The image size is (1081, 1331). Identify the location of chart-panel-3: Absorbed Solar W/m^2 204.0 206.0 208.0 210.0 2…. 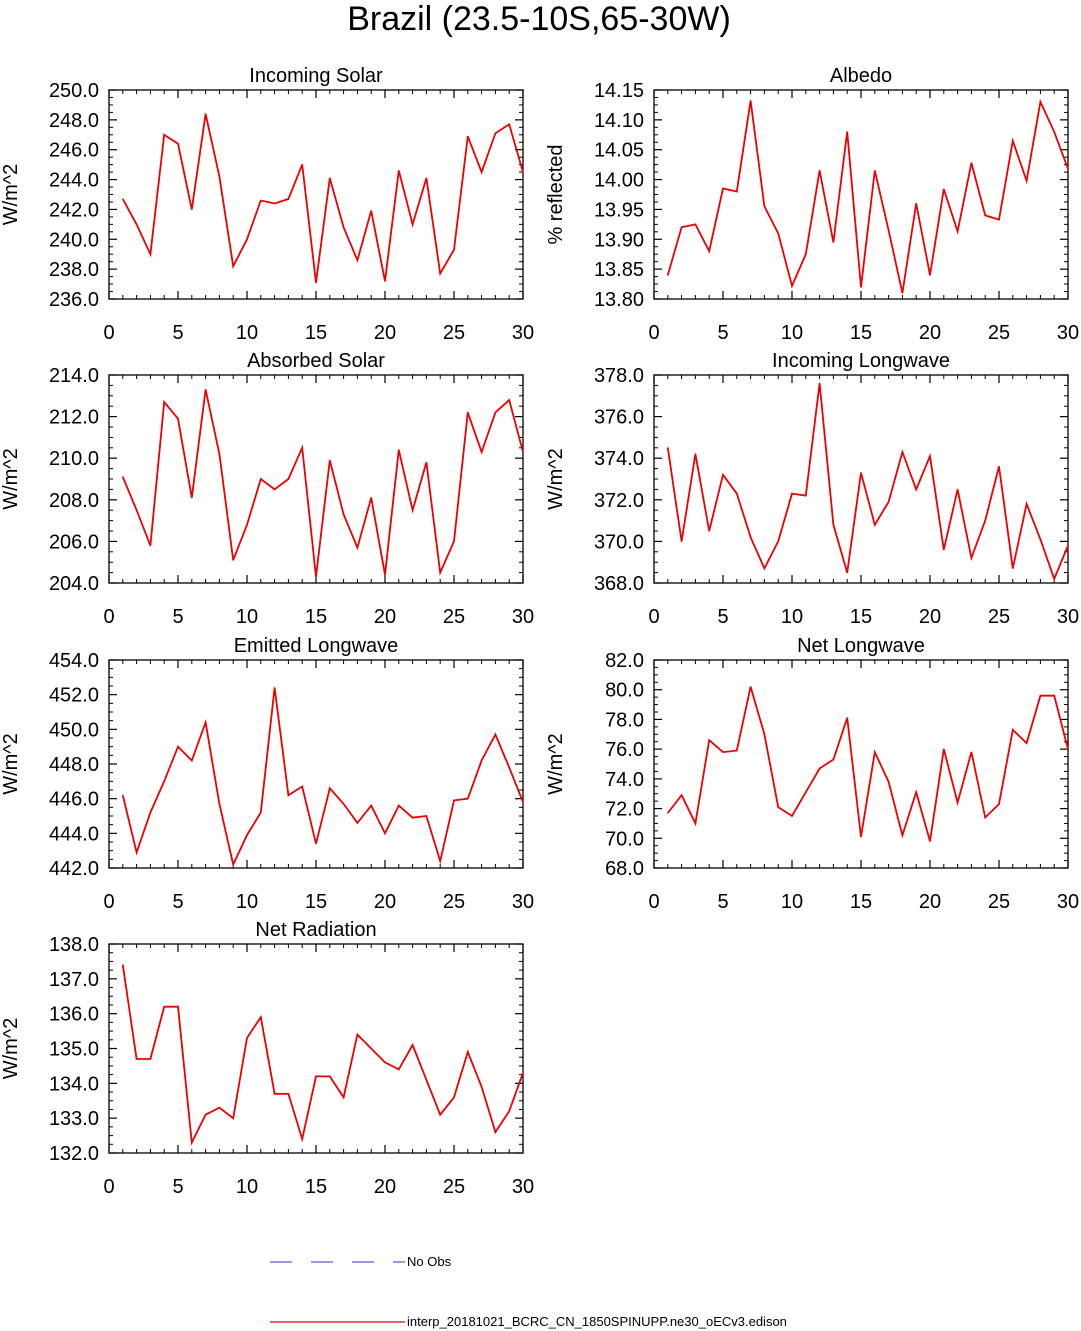
(267, 489).